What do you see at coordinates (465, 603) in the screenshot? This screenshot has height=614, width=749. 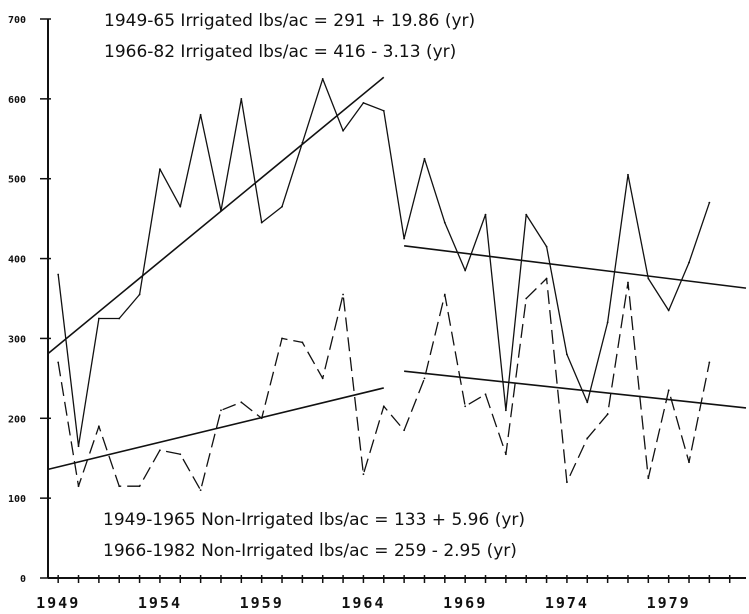 I see `x-tick-label: 1969` at bounding box center [465, 603].